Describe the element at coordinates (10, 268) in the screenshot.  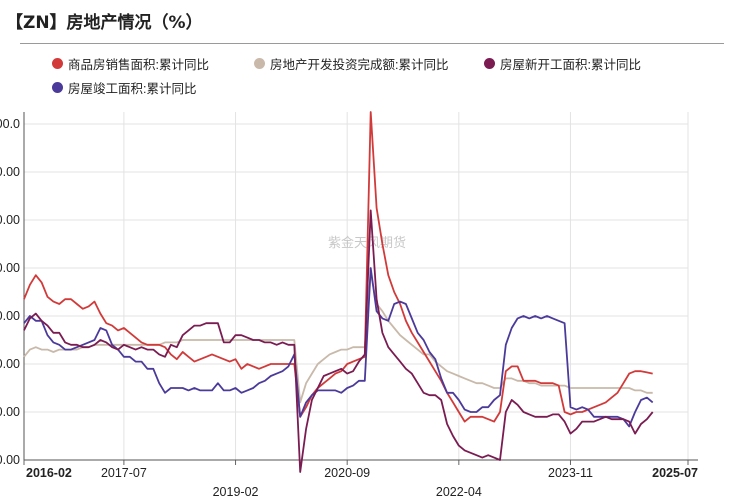
I see `y-tick-label: 40.00` at that location.